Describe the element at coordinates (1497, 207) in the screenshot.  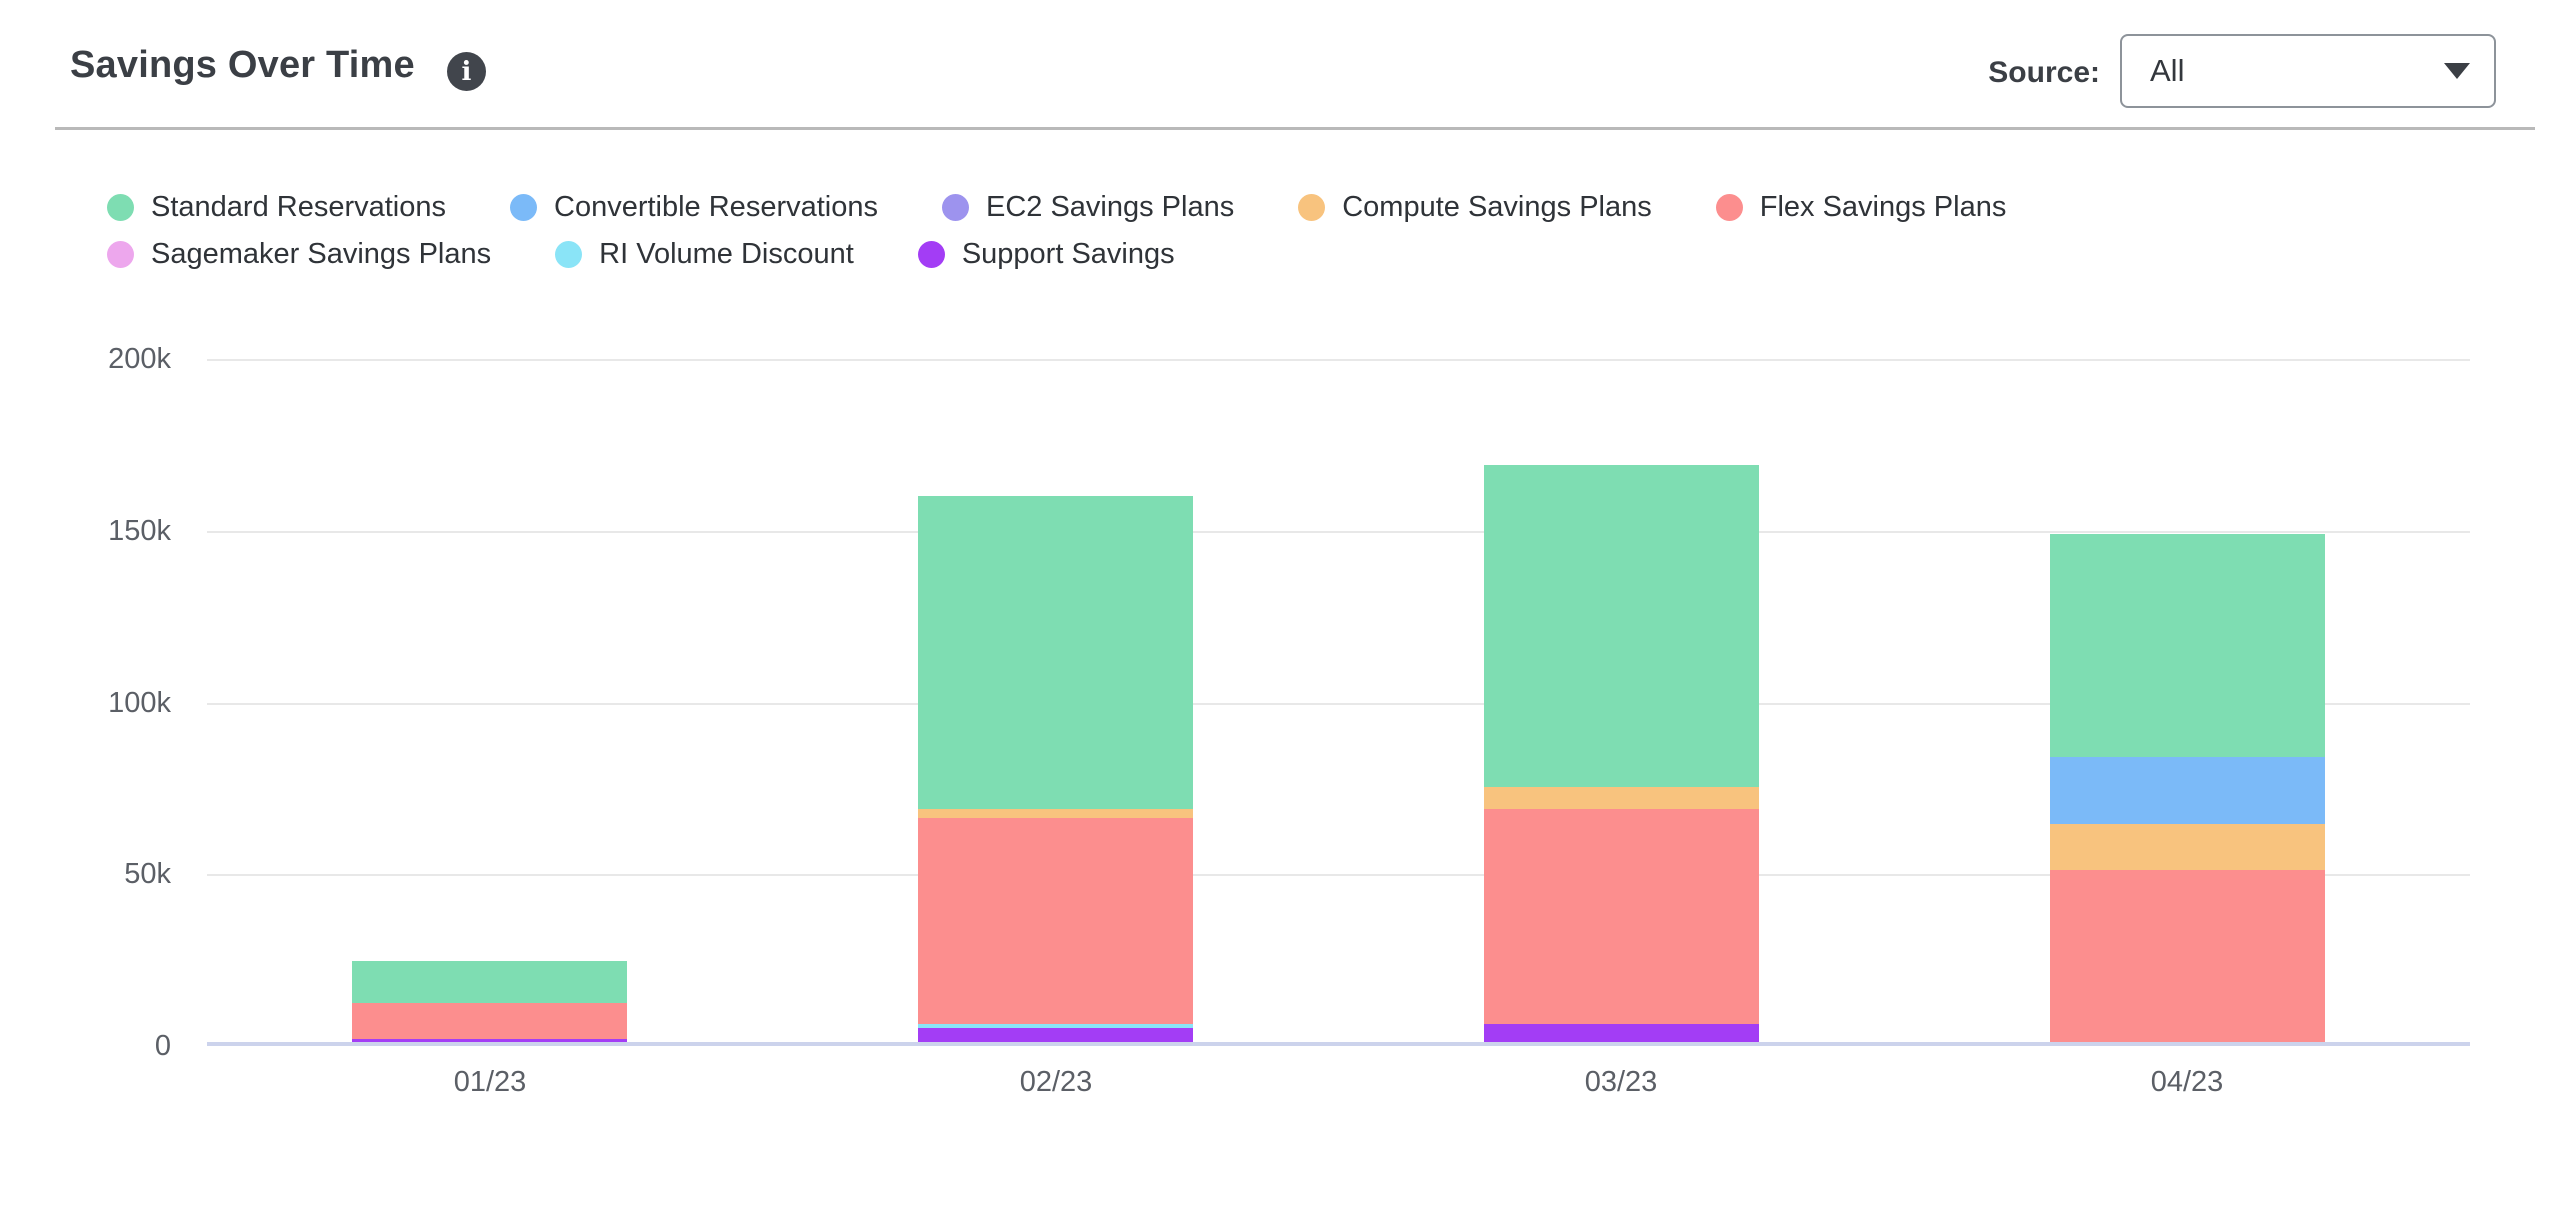
I see `legend-label: Compute Savings Plans` at that location.